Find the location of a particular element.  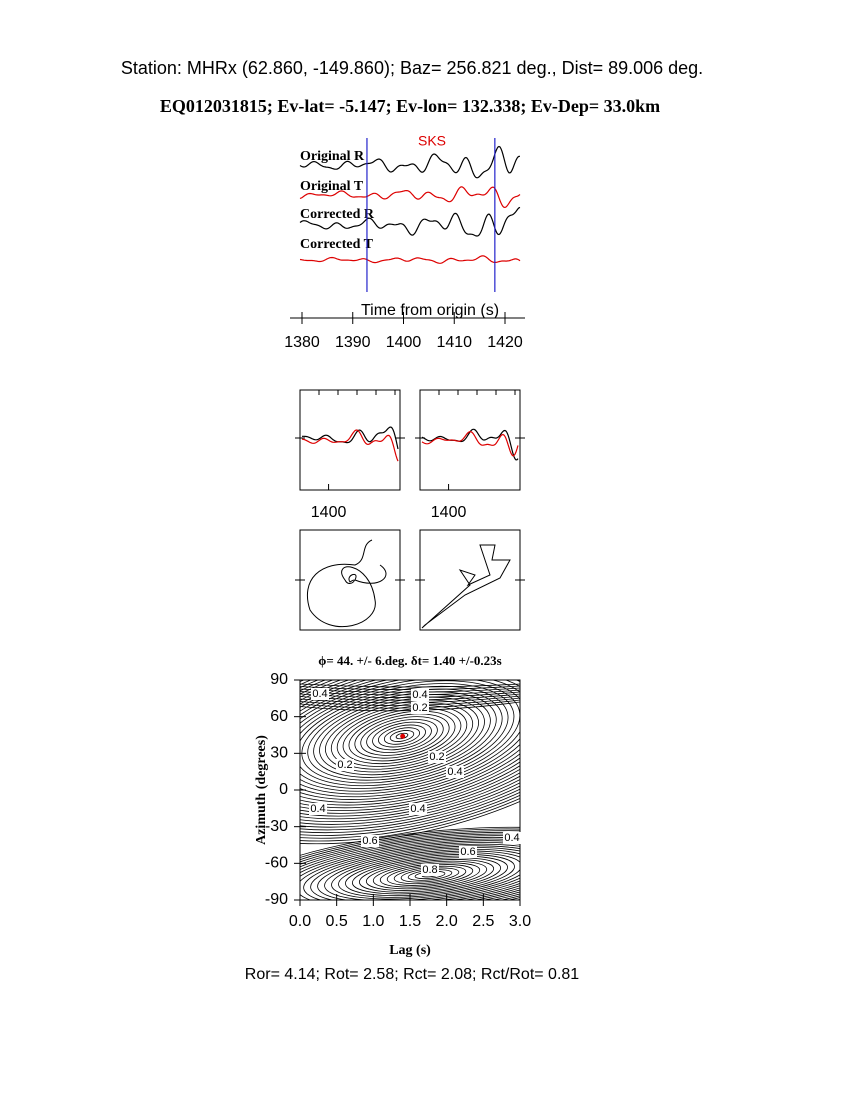

x-tick-label: 1420 is located at coordinates (505, 342).